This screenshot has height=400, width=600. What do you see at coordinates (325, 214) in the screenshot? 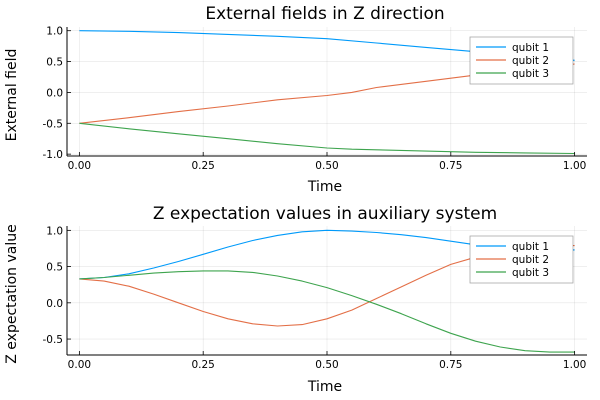
I see `chart-title: Z expectation values in auxiliary system` at bounding box center [325, 214].